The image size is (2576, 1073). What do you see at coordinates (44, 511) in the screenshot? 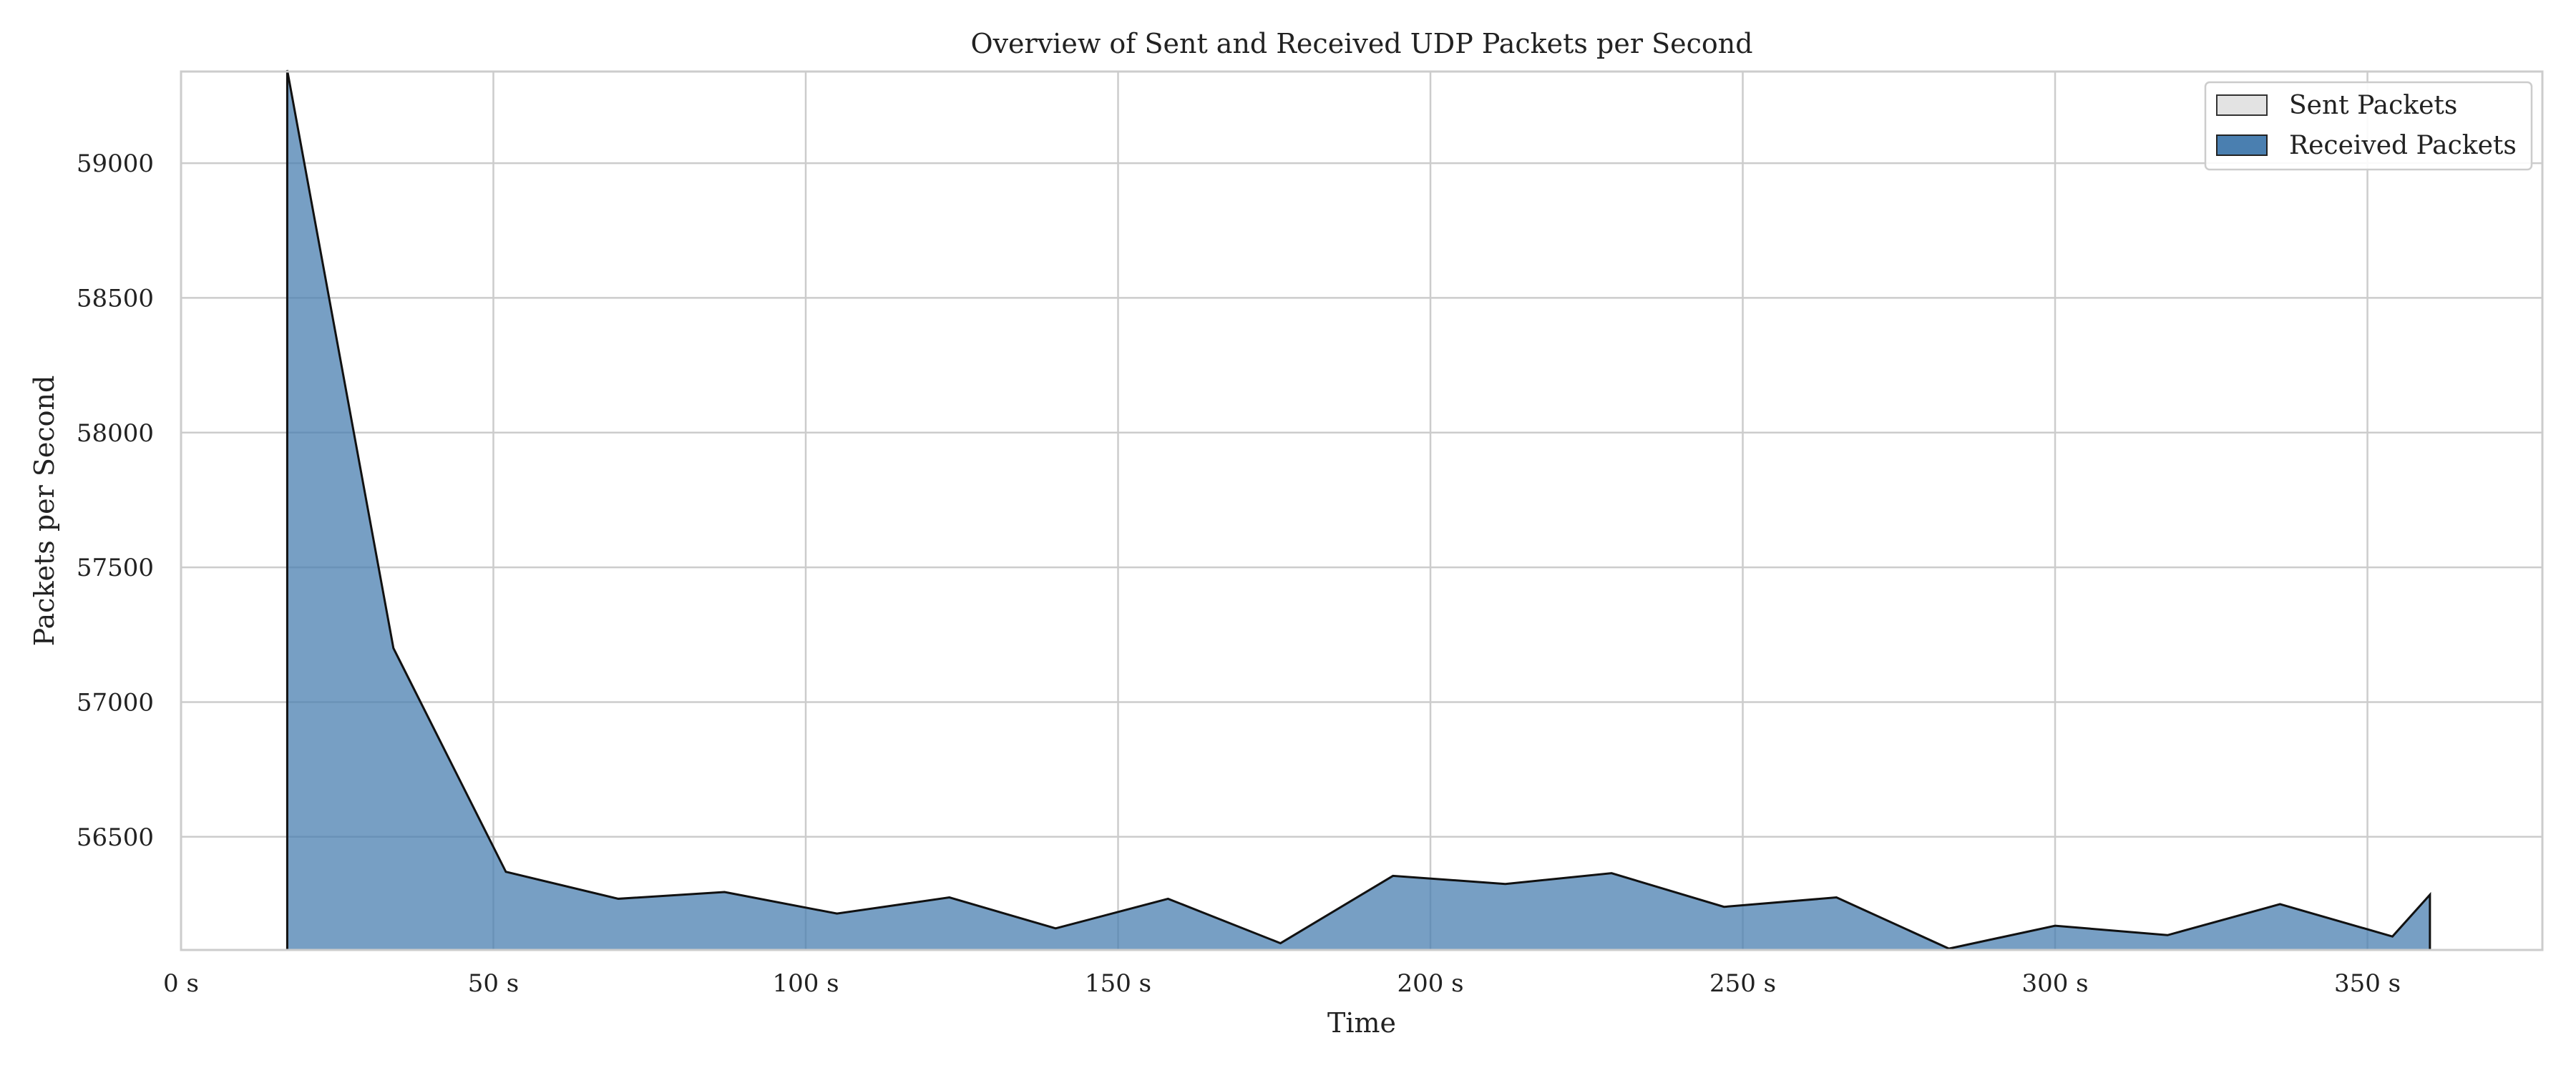
I see `y-axis-label: Packets per Second` at bounding box center [44, 511].